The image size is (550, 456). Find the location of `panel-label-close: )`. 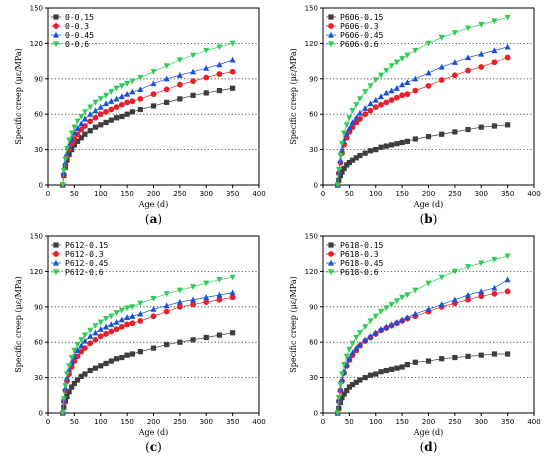

panel-label-close: ) is located at coordinates (159, 219).